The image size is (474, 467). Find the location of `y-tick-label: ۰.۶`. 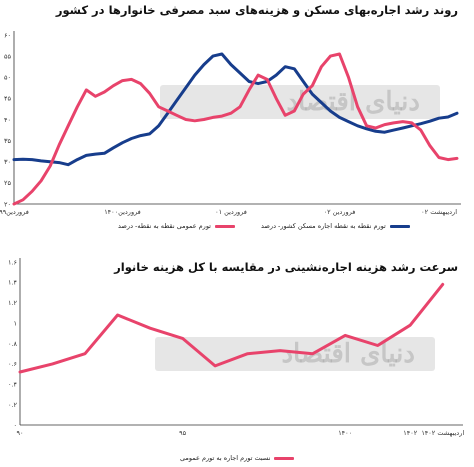

y-tick-label: ۰.۶ is located at coordinates (12, 364).